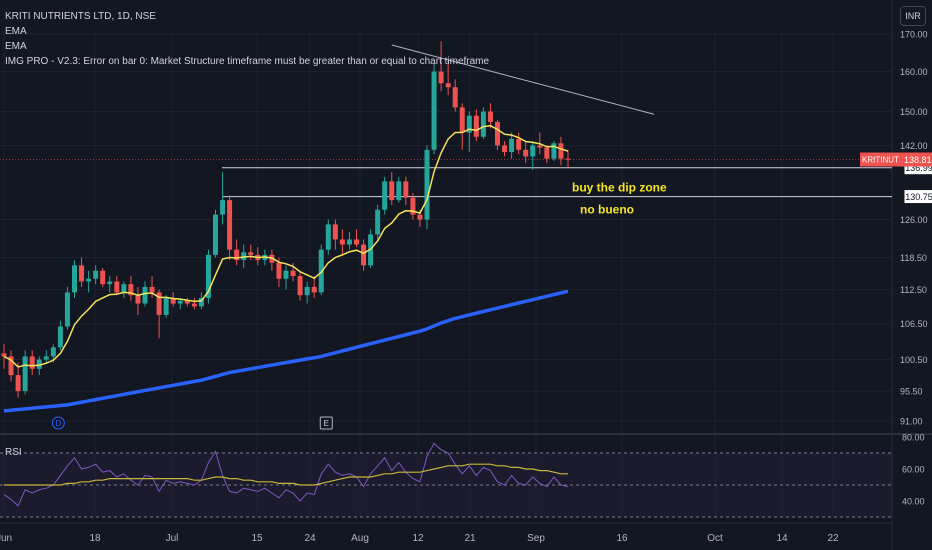  I want to click on level-price-tag, so click(917, 197).